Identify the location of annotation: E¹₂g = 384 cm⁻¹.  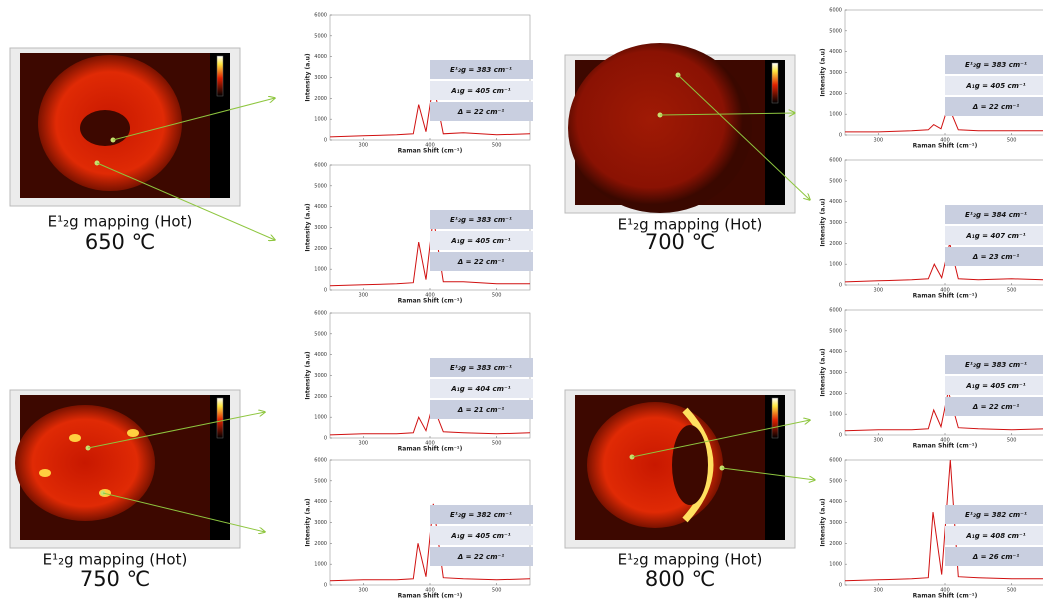
(996, 215).